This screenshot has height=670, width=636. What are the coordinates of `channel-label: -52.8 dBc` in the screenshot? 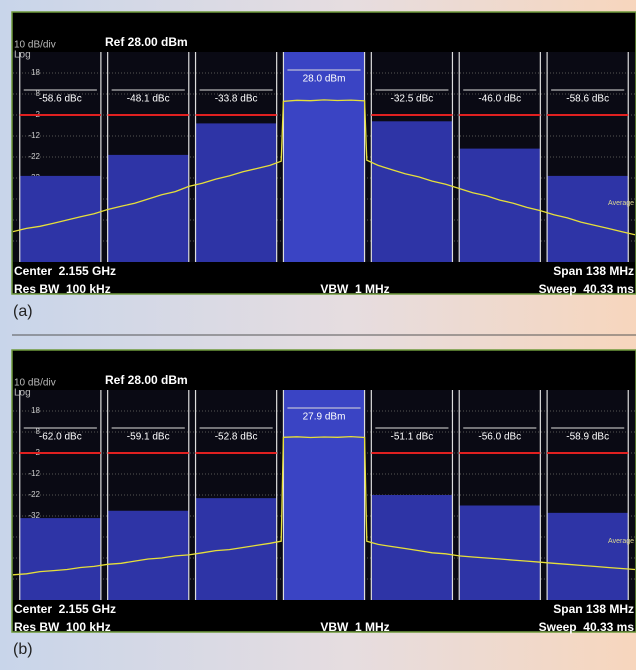 It's located at (236, 437).